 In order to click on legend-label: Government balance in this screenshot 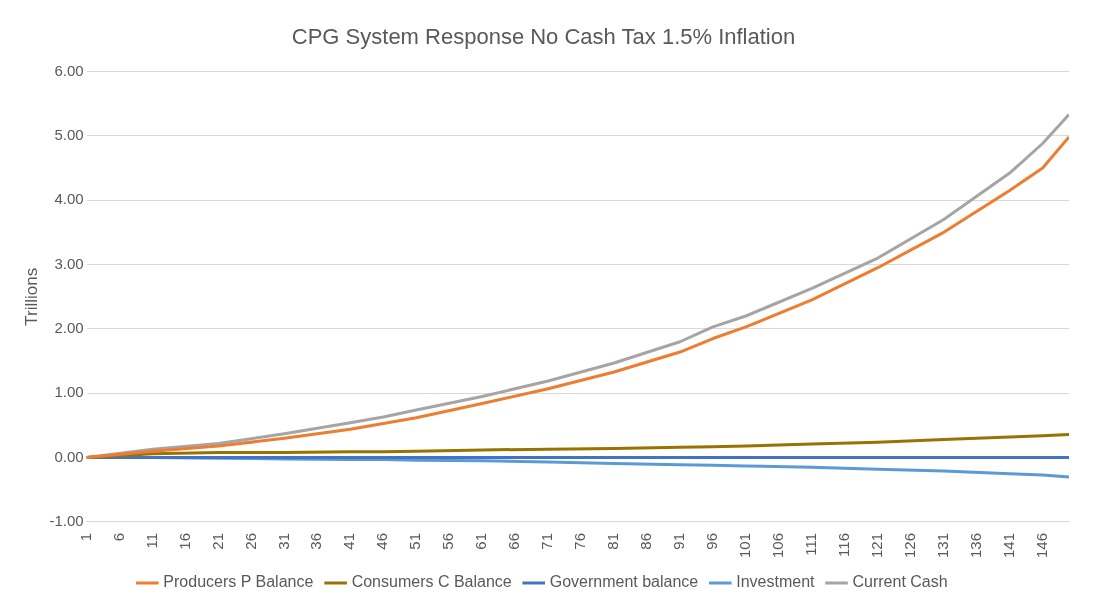, I will do `click(624, 582)`.